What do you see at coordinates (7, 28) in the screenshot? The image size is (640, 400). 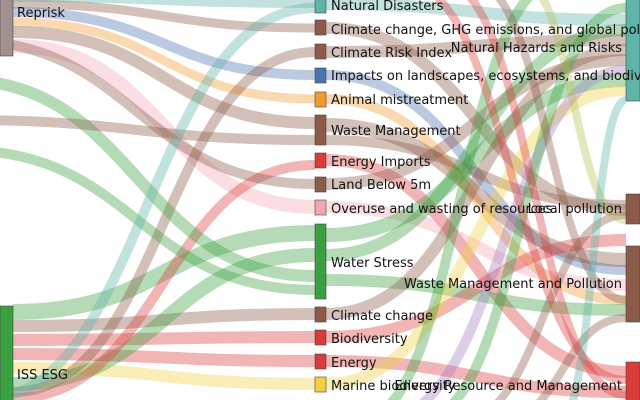 I see `node-reprisk` at bounding box center [7, 28].